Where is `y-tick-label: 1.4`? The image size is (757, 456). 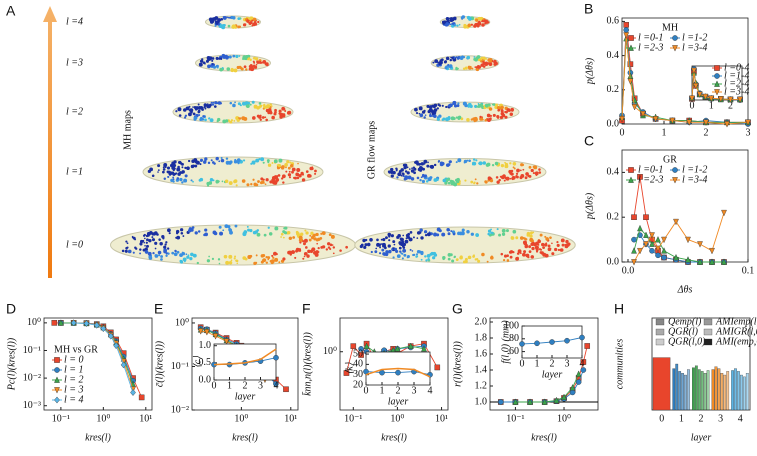
y-tick-label: 1.4 is located at coordinates (481, 369).